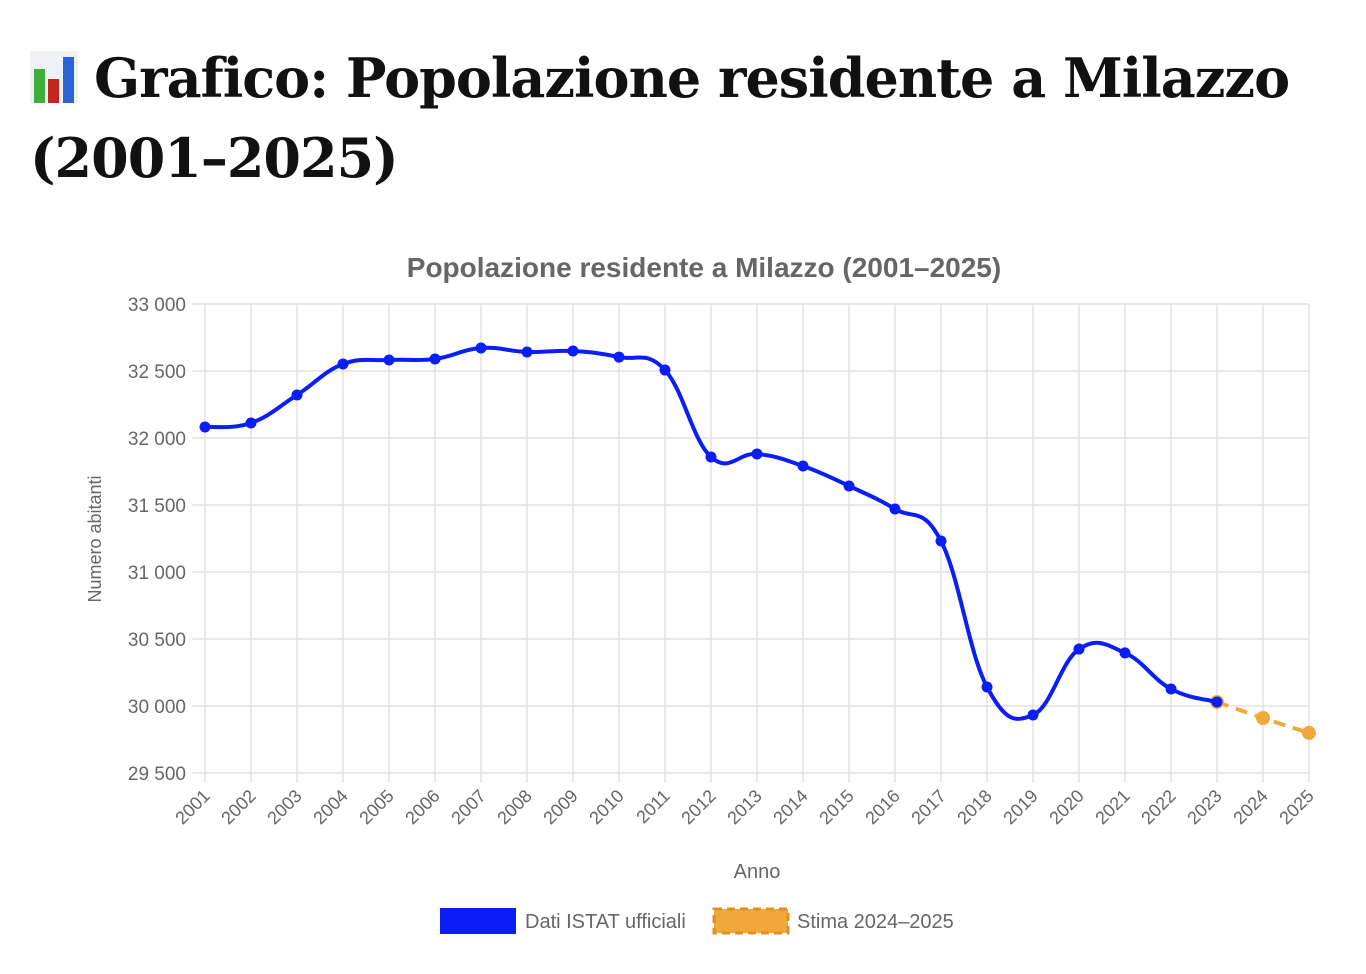 The height and width of the screenshot is (974, 1366). Describe the element at coordinates (238, 807) in the screenshot. I see `x-tick-label: 2002` at that location.